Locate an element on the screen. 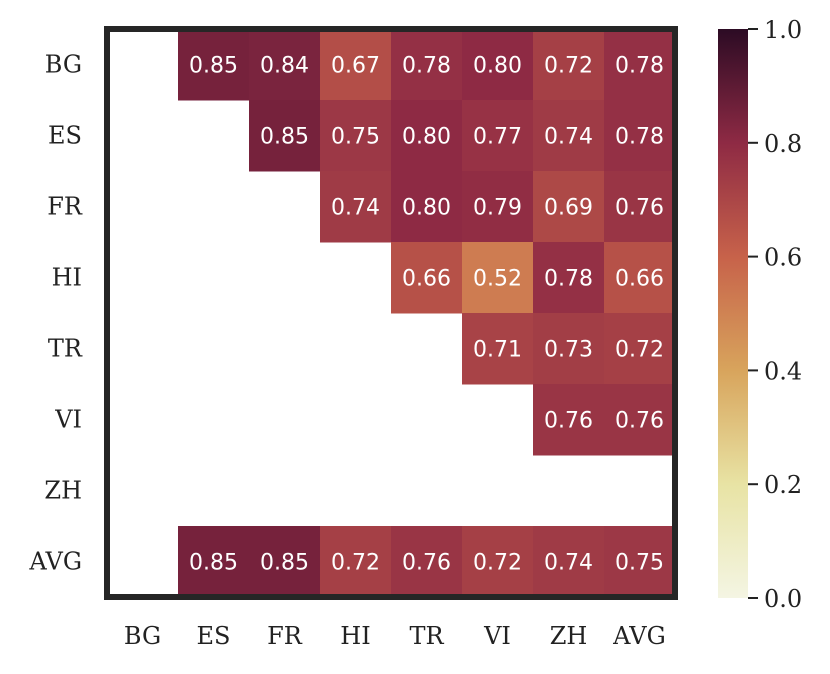  cell-value-label: 0.79 is located at coordinates (497, 208).